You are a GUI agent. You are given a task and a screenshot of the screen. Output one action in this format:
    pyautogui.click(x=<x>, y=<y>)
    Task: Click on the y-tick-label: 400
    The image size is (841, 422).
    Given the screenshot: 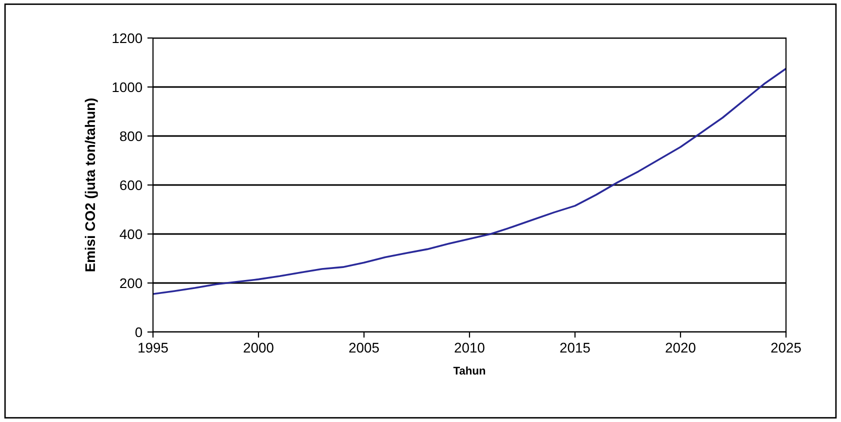 What is the action you would take?
    pyautogui.click(x=131, y=234)
    